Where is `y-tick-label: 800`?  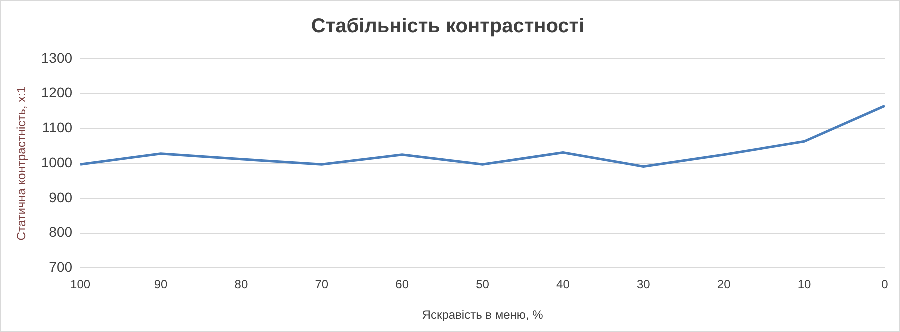
y-tick-label: 800 is located at coordinates (61, 232).